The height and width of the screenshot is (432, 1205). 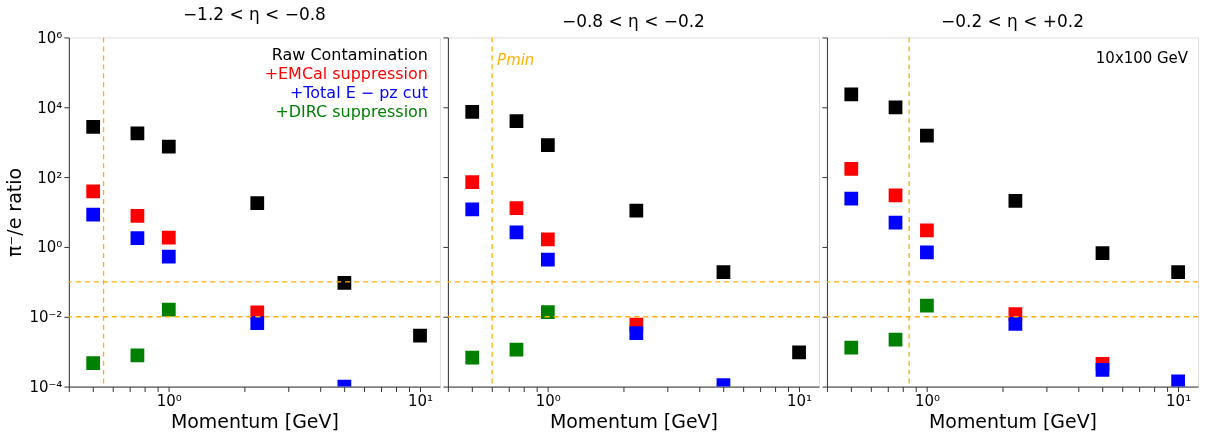 I want to click on chart-title: −0.8 < η < −0.2, so click(x=633, y=20).